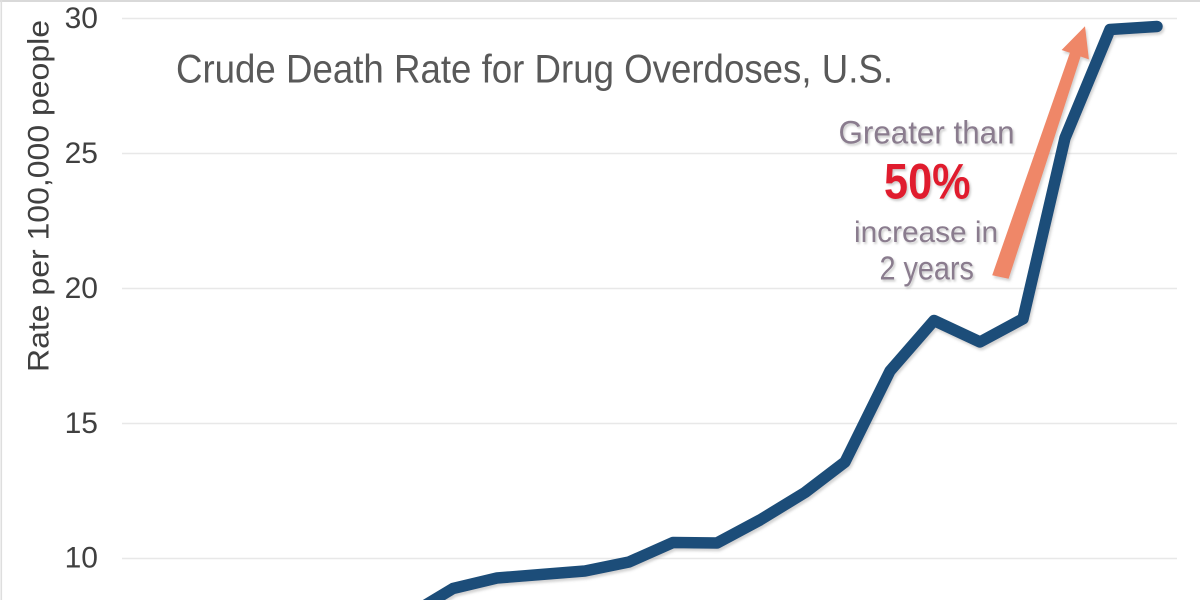 The width and height of the screenshot is (1200, 600). I want to click on svg-text: Greater than, so click(927, 133).